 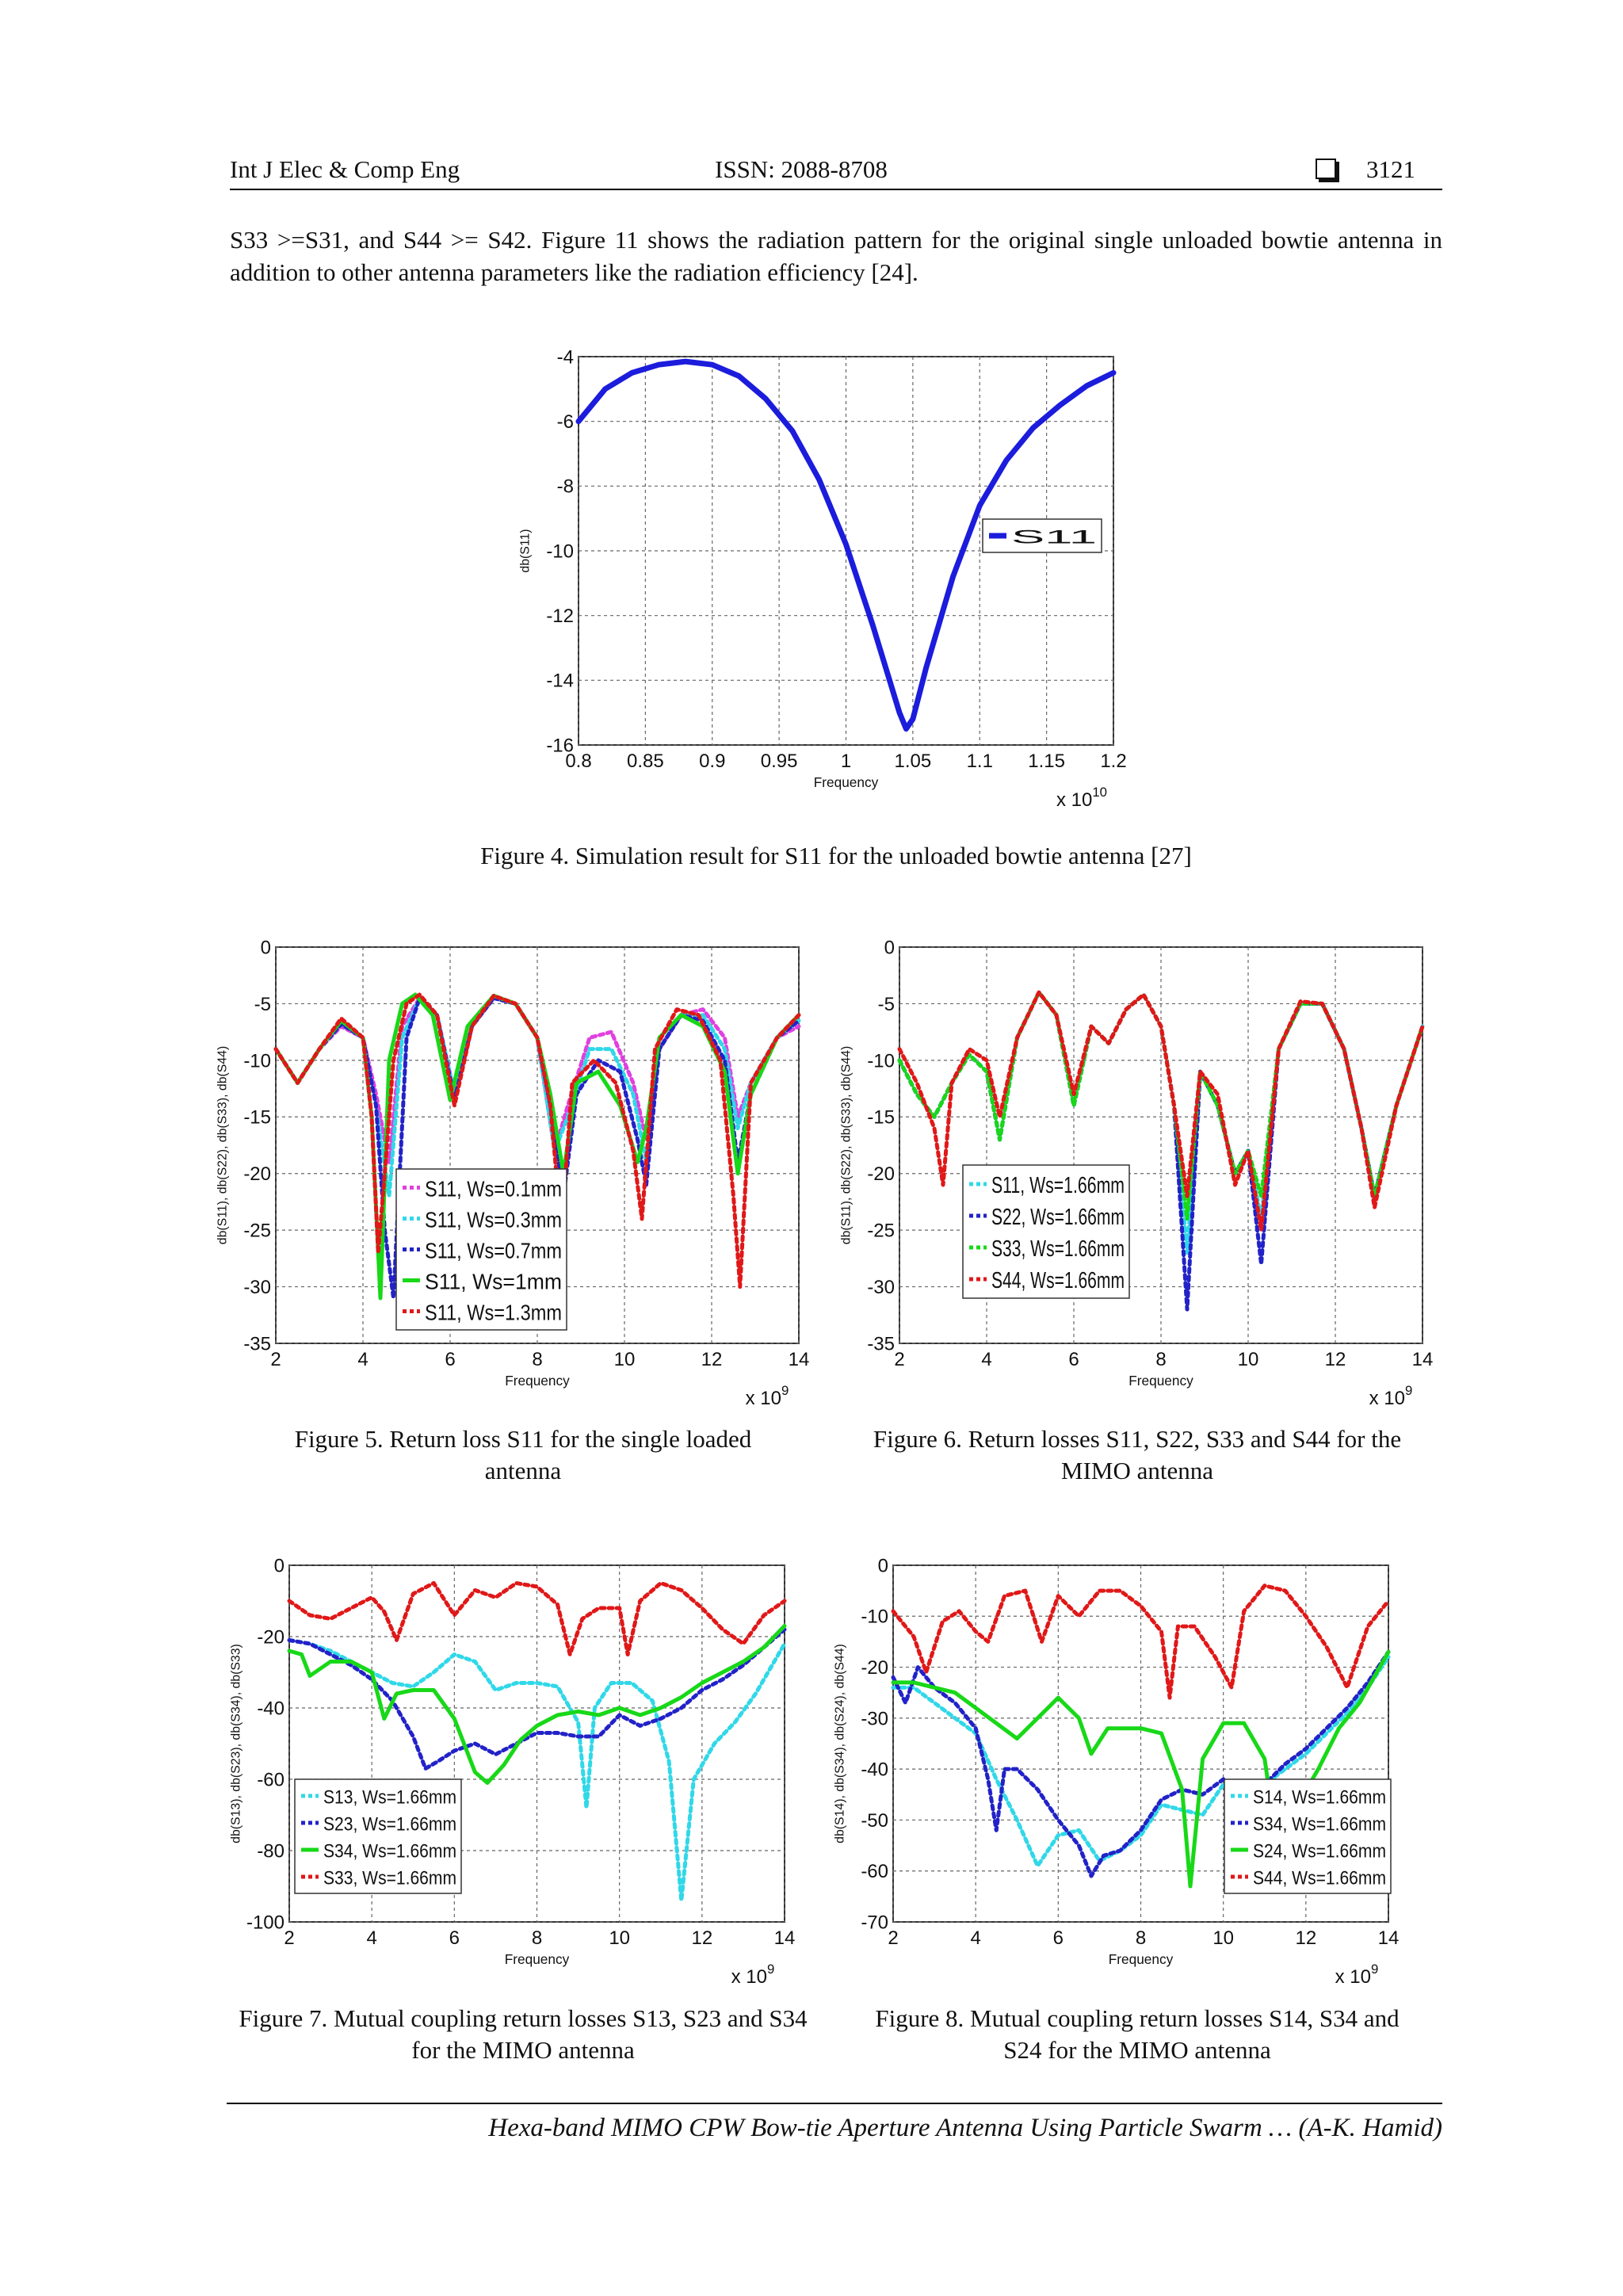 What do you see at coordinates (390, 1878) in the screenshot?
I see `legend-entry: S33, Ws=1.66mm` at bounding box center [390, 1878].